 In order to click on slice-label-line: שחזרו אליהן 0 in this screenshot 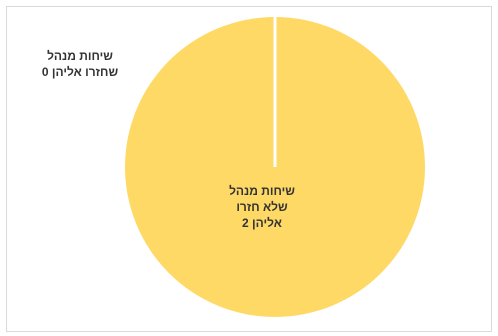, I will do `click(80, 72)`.